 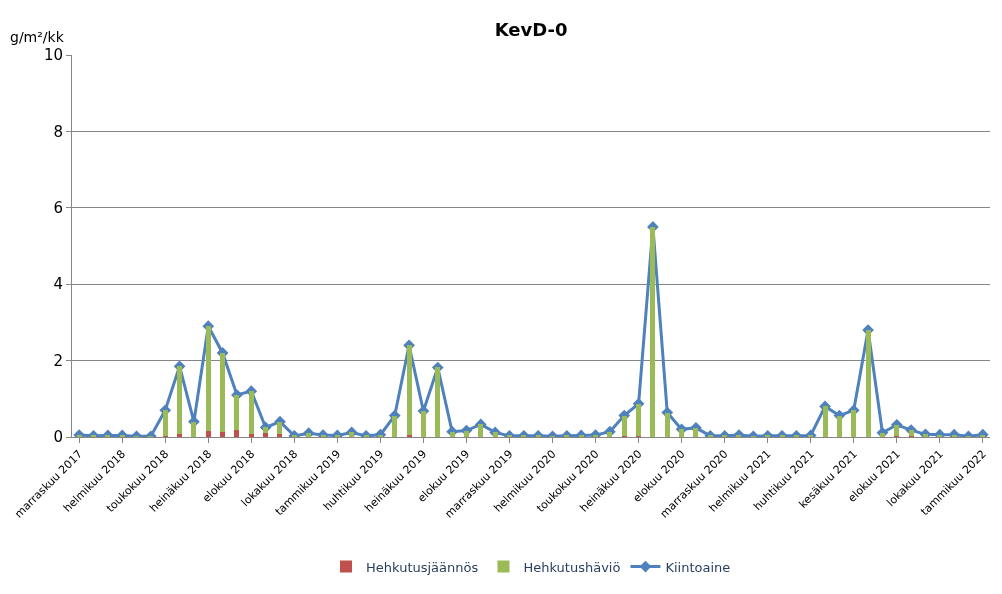 I want to click on y-tick-label: 10, so click(x=53, y=55).